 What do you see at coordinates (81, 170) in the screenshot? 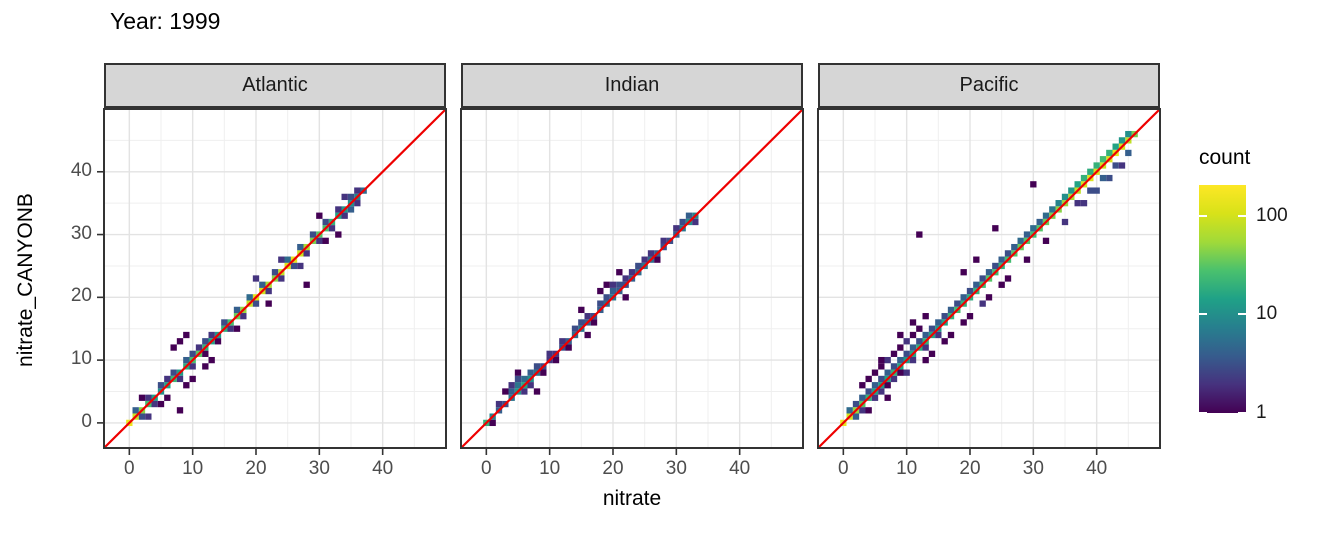
I see `y-tick-label: 40` at bounding box center [81, 170].